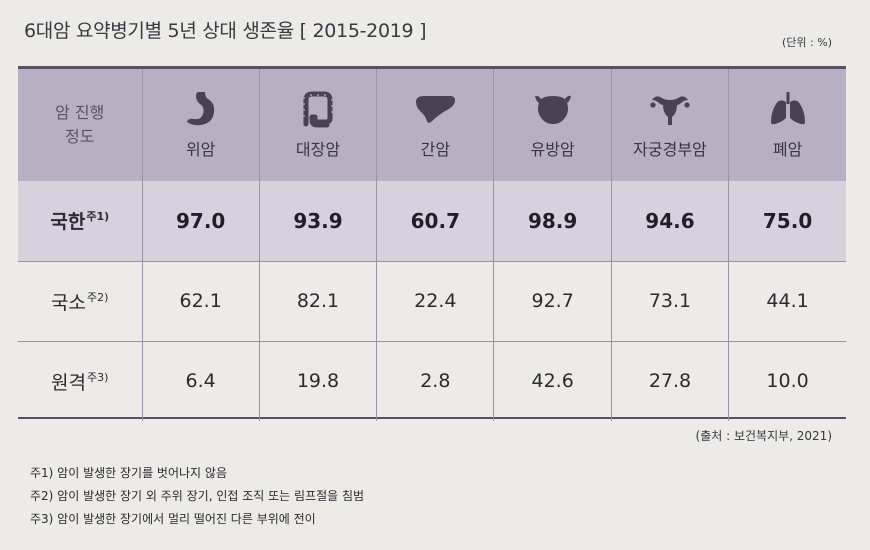  Describe the element at coordinates (317, 301) in the screenshot. I see `value-cell: 82.1` at that location.